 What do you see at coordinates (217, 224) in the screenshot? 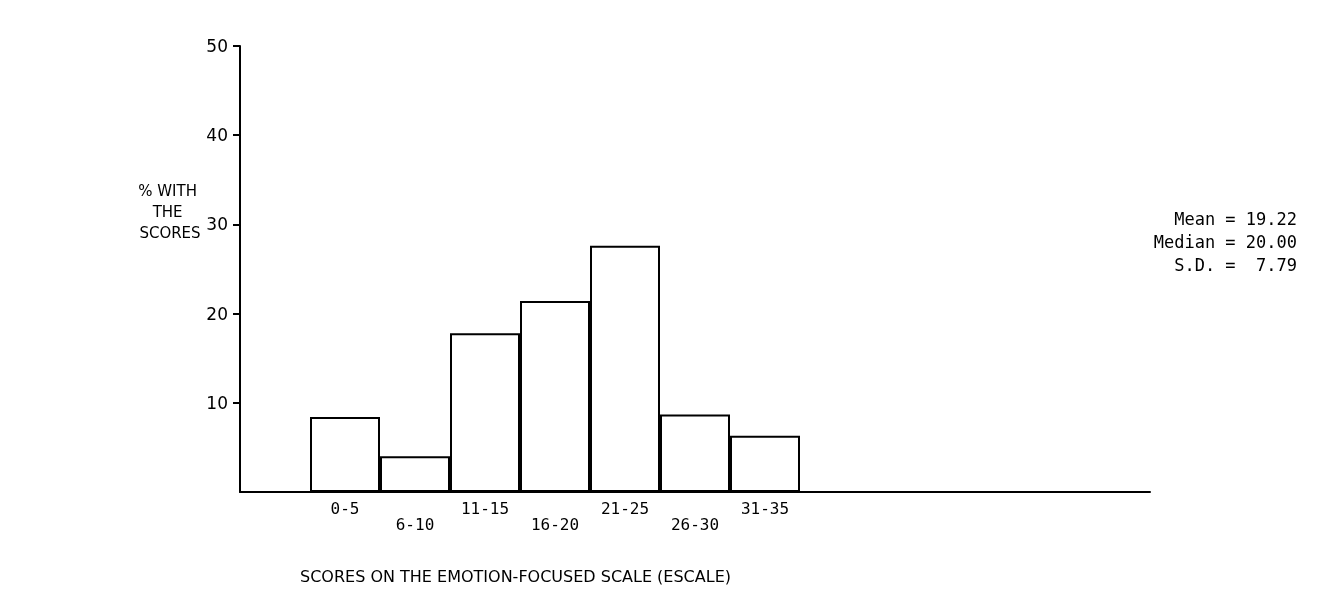
I see `y-tick-label: 30` at bounding box center [217, 224].